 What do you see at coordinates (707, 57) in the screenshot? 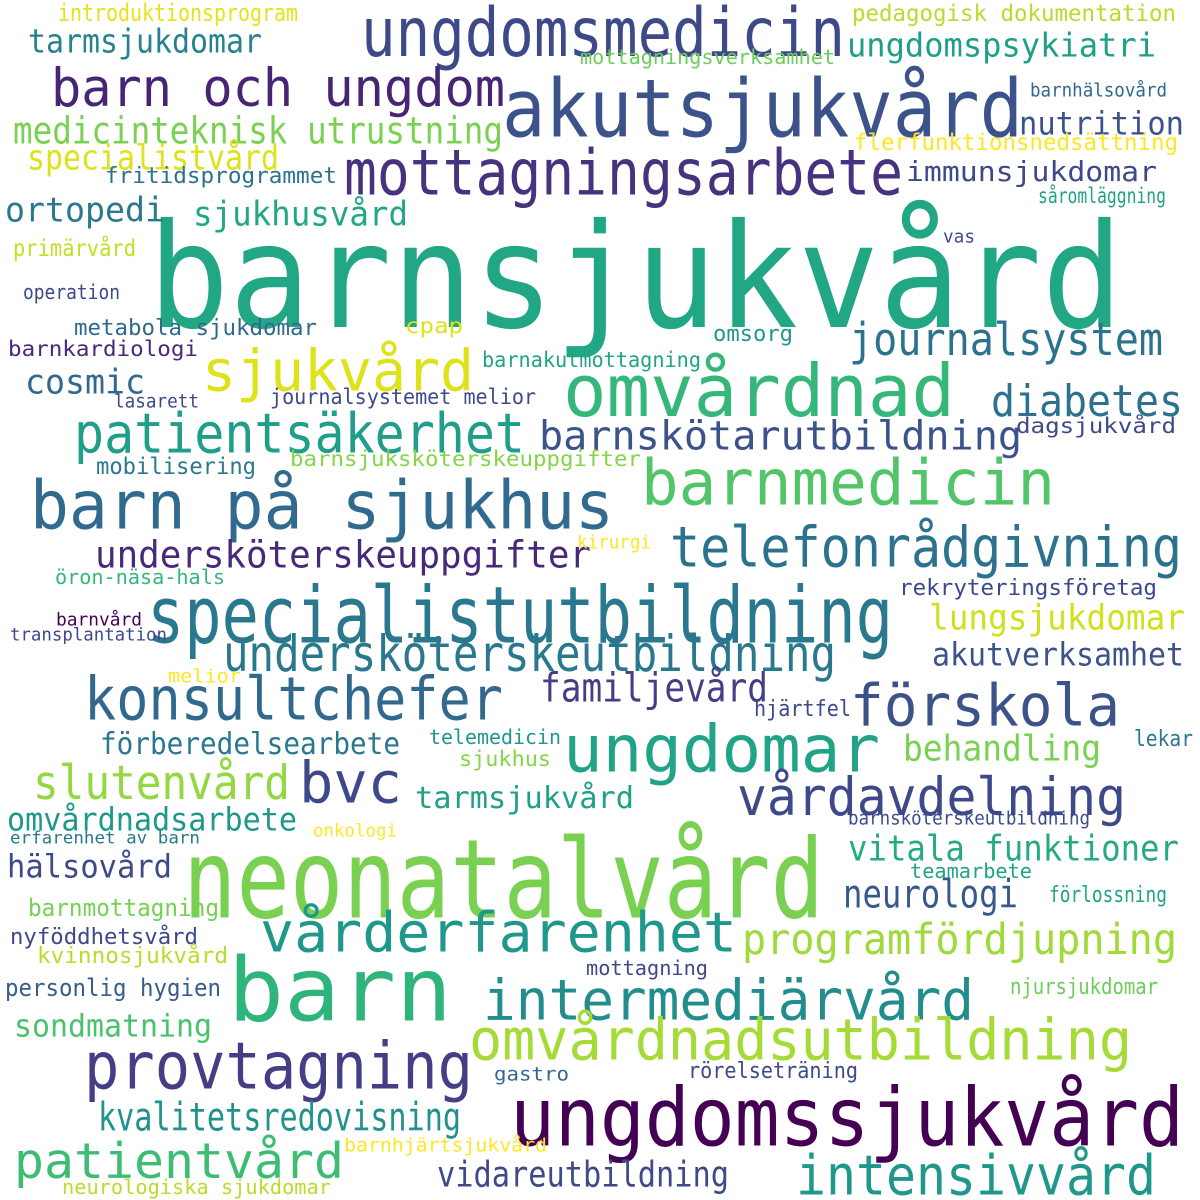
I see `word-mottagningsverksamhet: mottagningsverksamhet` at bounding box center [707, 57].